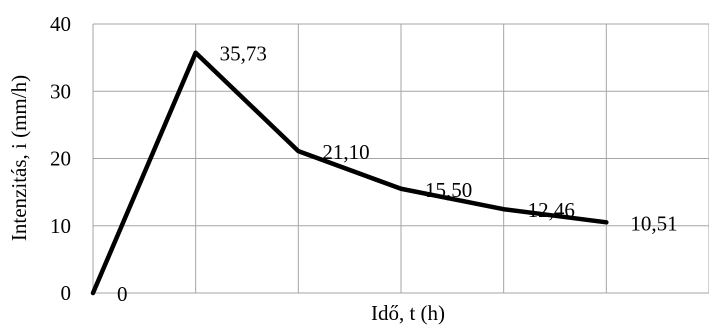 This screenshot has height=325, width=709. Describe the element at coordinates (19, 158) in the screenshot. I see `y-axis-title: Intenzitás, i (mm/h)` at that location.